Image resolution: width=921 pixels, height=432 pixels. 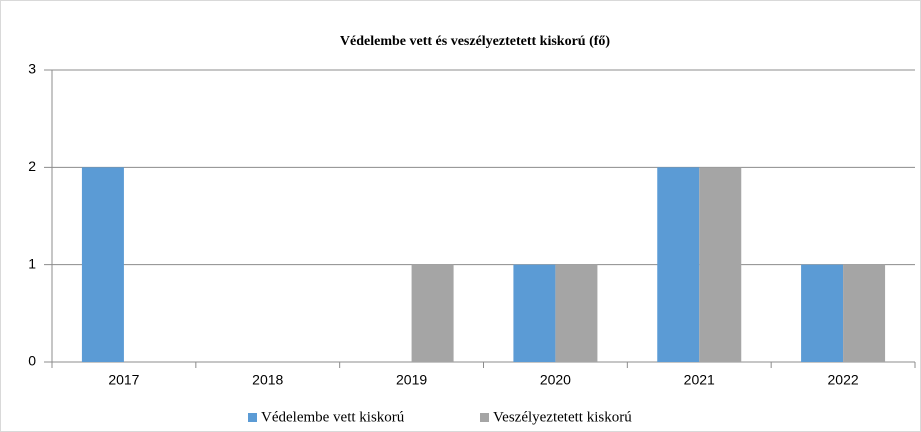 I want to click on x-tick-label: 2021, so click(x=699, y=380).